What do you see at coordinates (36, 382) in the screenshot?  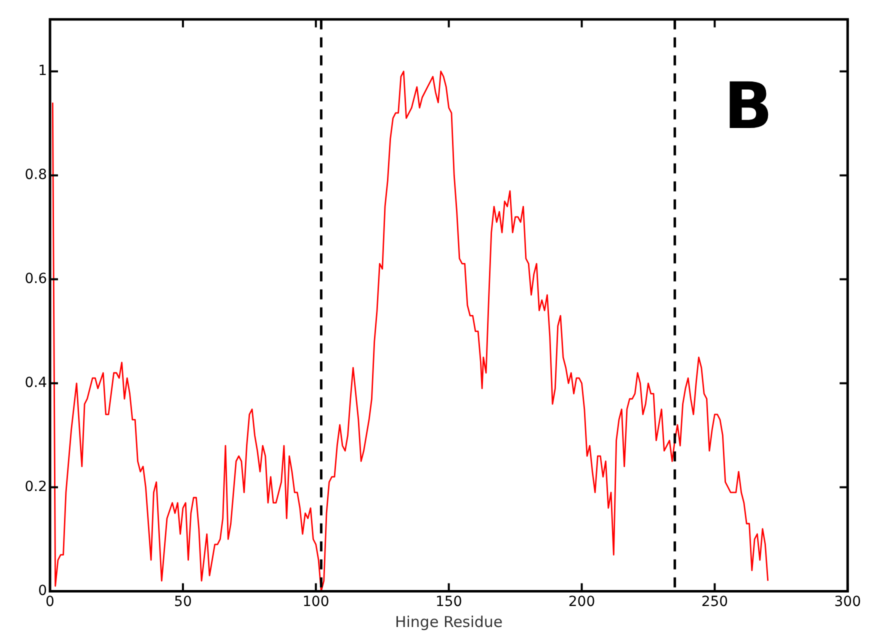 I see `y-tick-label: 0.4` at bounding box center [36, 382].